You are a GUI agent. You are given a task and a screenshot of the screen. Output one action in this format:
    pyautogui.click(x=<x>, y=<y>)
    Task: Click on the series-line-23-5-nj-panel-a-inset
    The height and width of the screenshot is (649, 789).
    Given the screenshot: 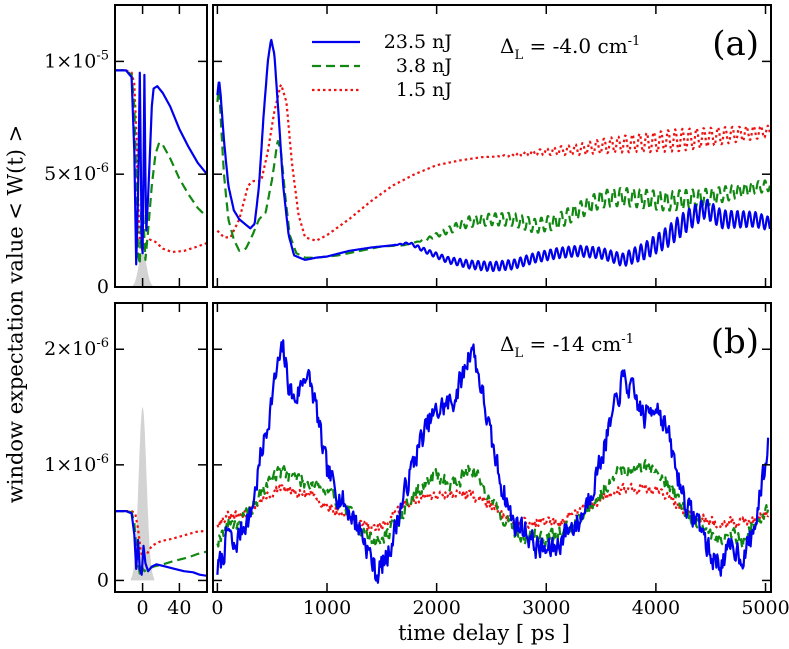 What is the action you would take?
    pyautogui.click(x=161, y=167)
    